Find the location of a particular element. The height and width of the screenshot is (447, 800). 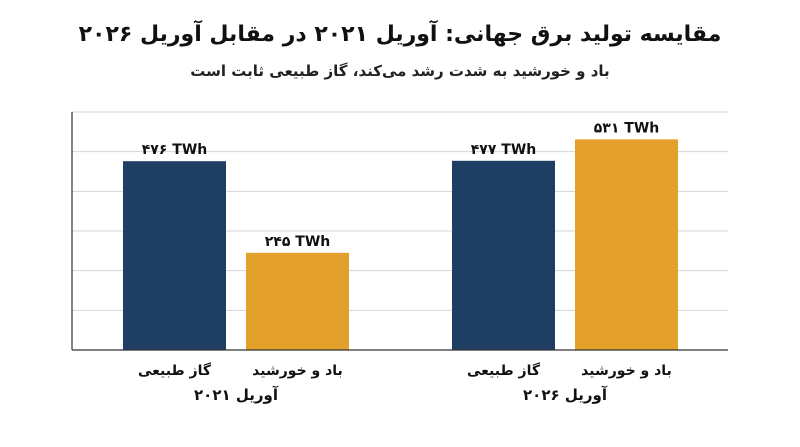

bar-value-label: ۴۷۷ TWh is located at coordinates (503, 150).